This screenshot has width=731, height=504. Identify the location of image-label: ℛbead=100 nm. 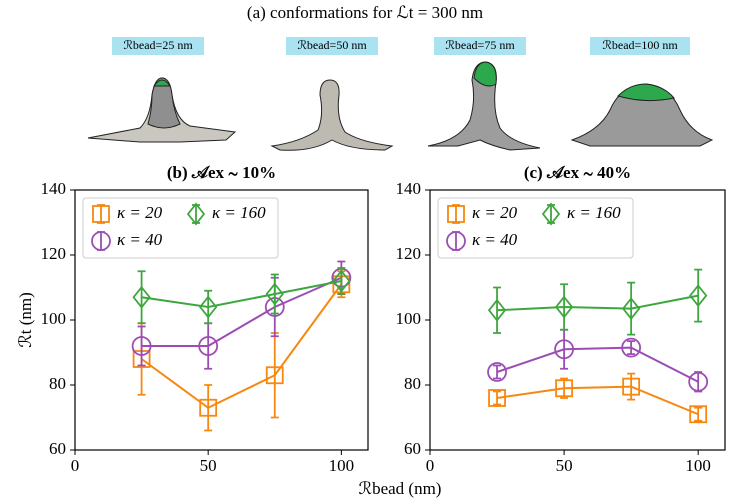
(640, 45).